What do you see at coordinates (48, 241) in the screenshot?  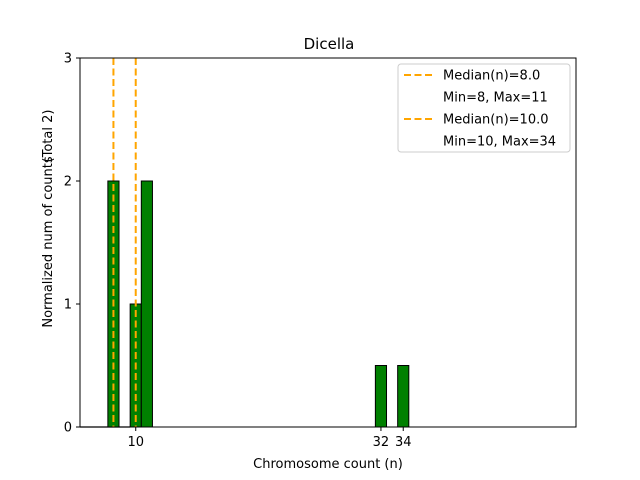 I see `y-axis-label: Normalized num of counts` at bounding box center [48, 241].